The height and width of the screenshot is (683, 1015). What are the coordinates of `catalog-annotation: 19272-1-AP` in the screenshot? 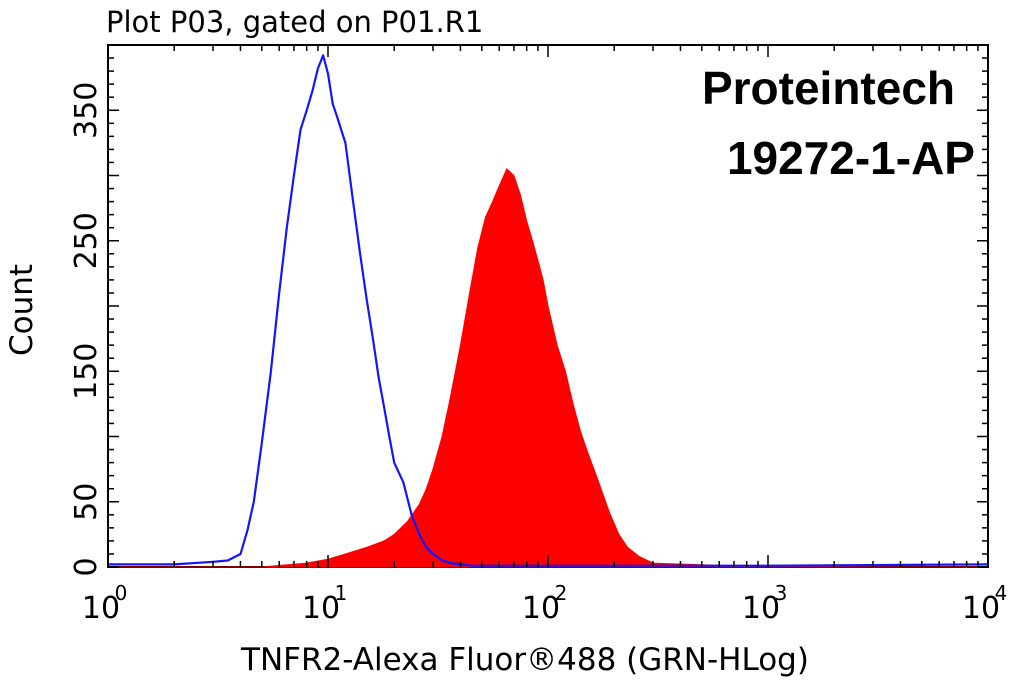 It's located at (851, 158).